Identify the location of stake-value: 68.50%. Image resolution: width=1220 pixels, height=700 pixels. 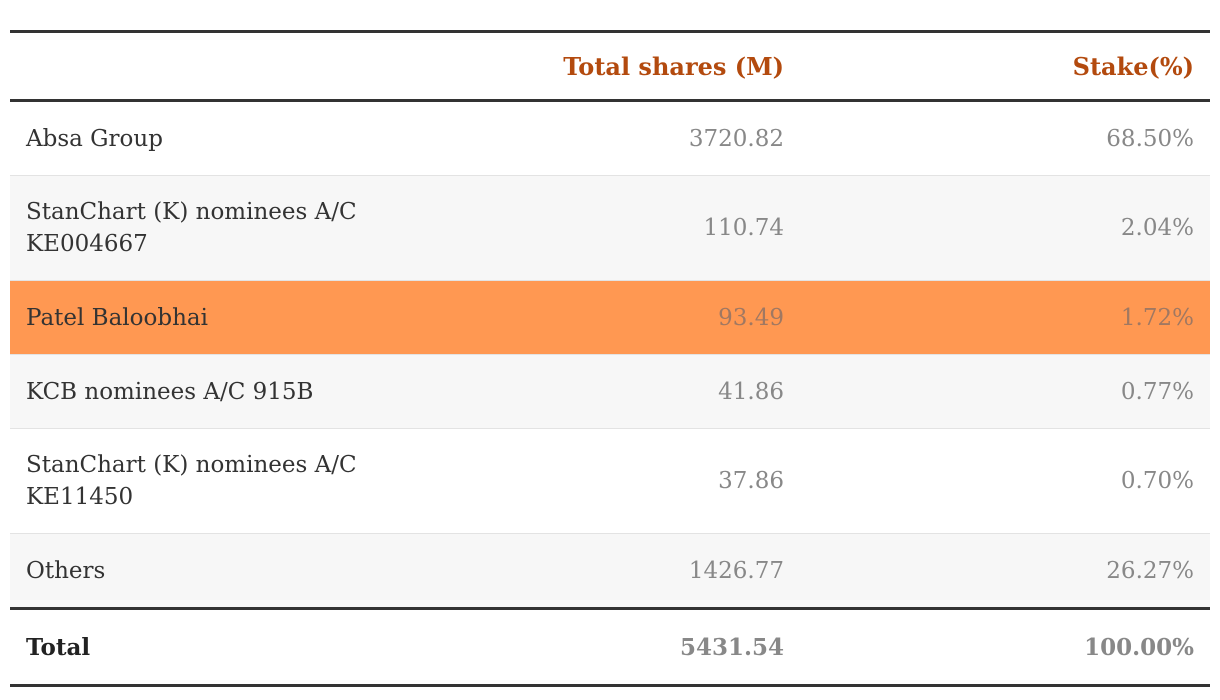
(1005, 138).